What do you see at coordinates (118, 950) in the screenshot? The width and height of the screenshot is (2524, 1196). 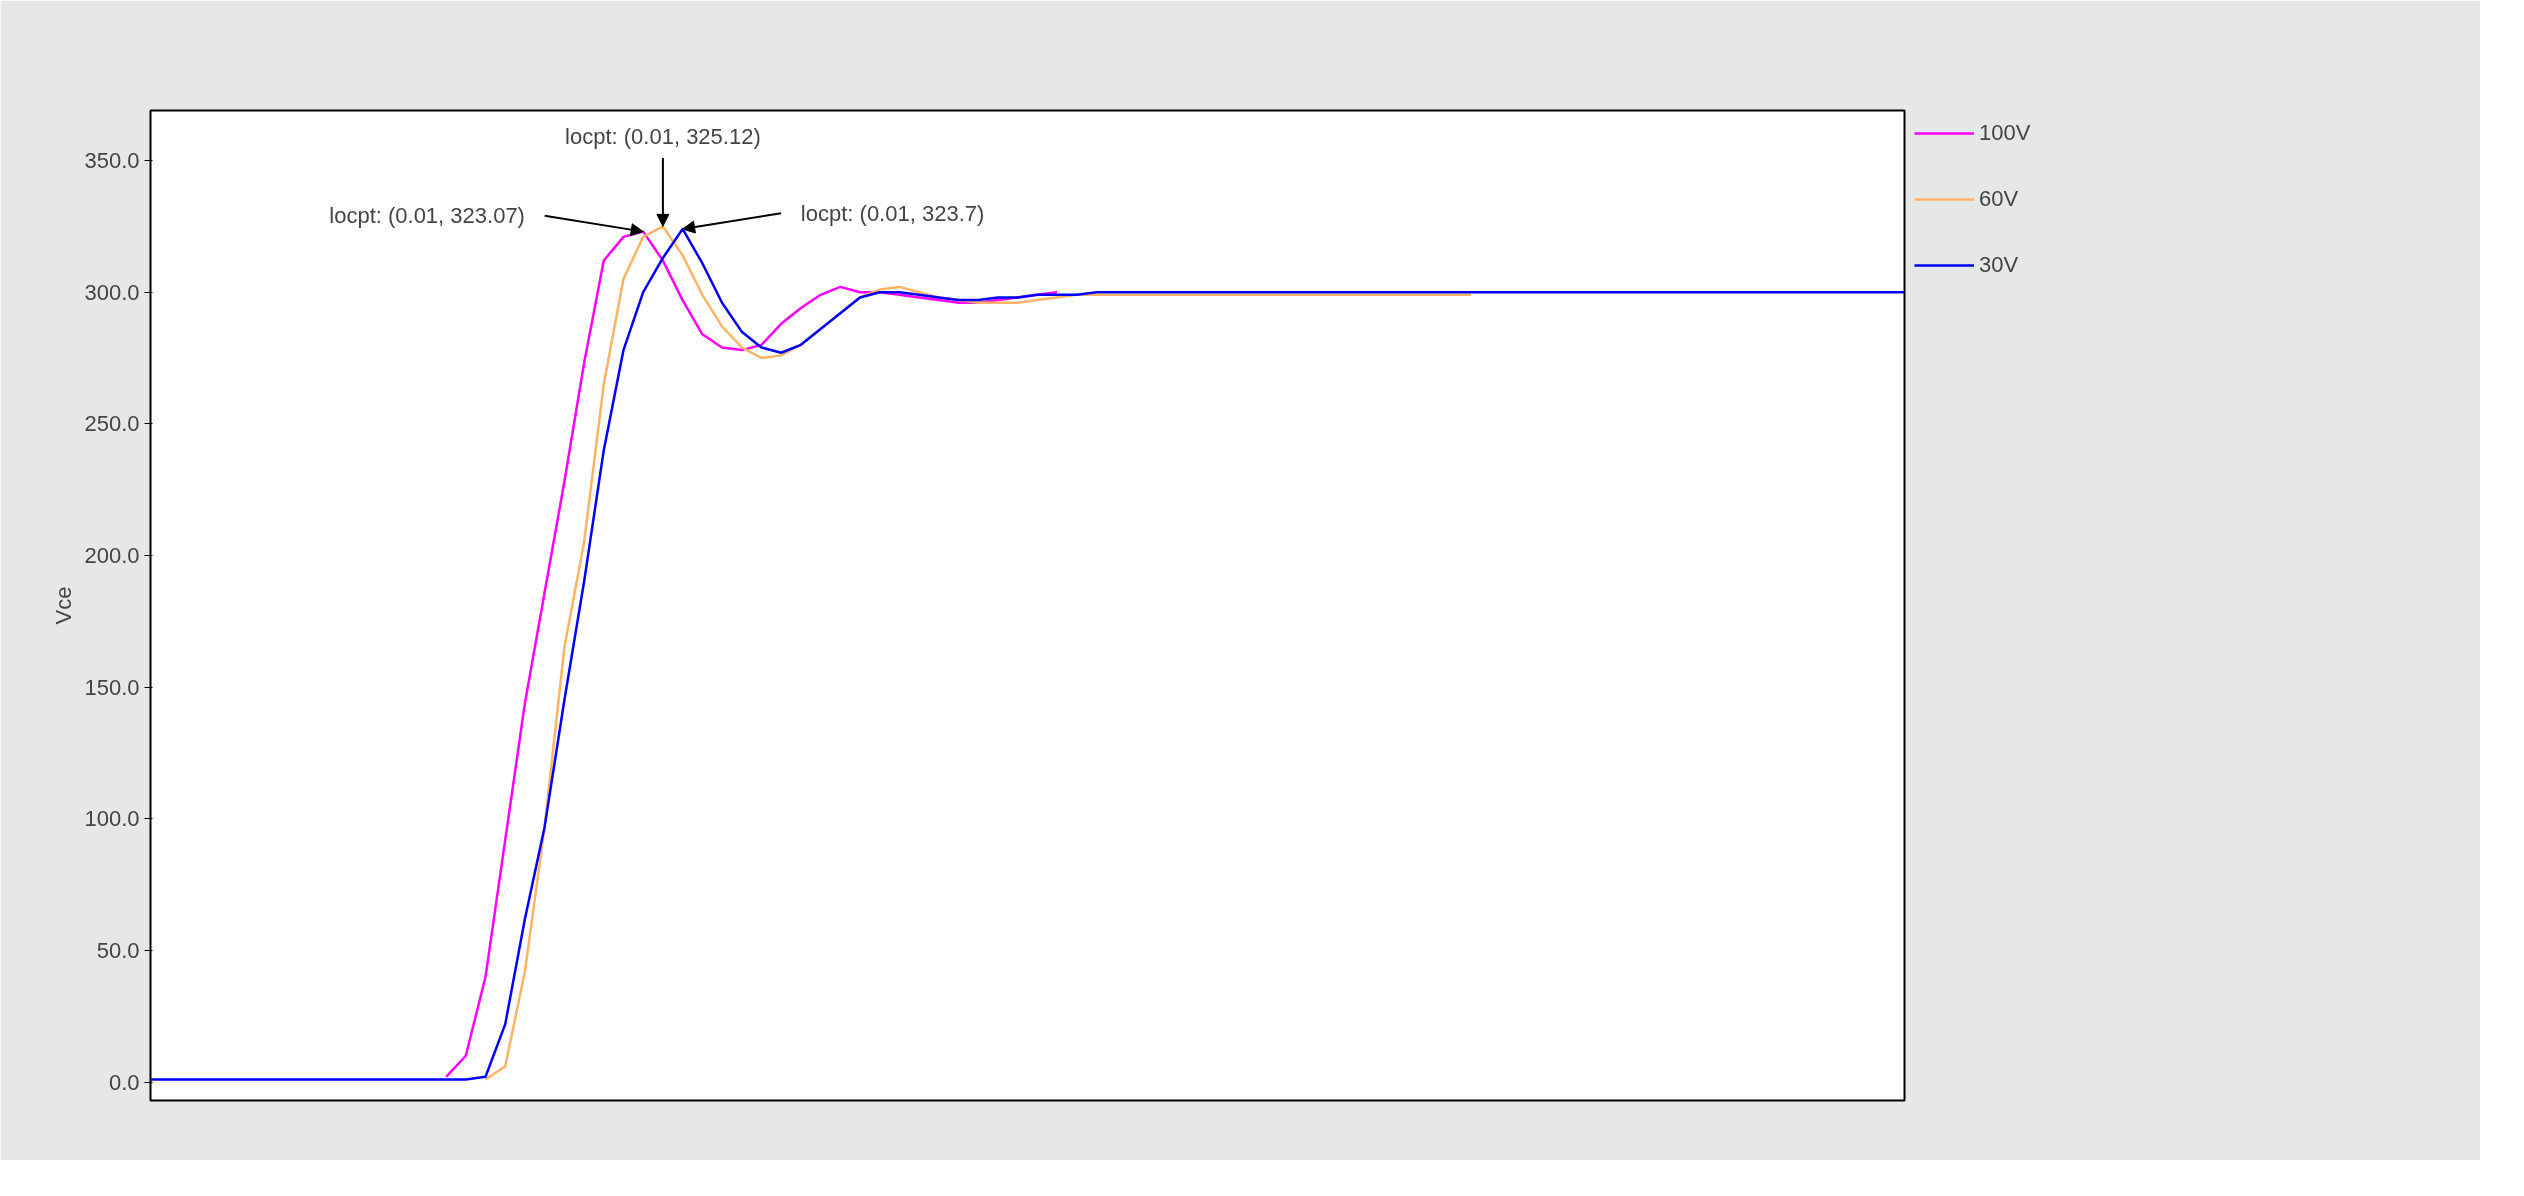 I see `y-tick-label: 50.0` at bounding box center [118, 950].